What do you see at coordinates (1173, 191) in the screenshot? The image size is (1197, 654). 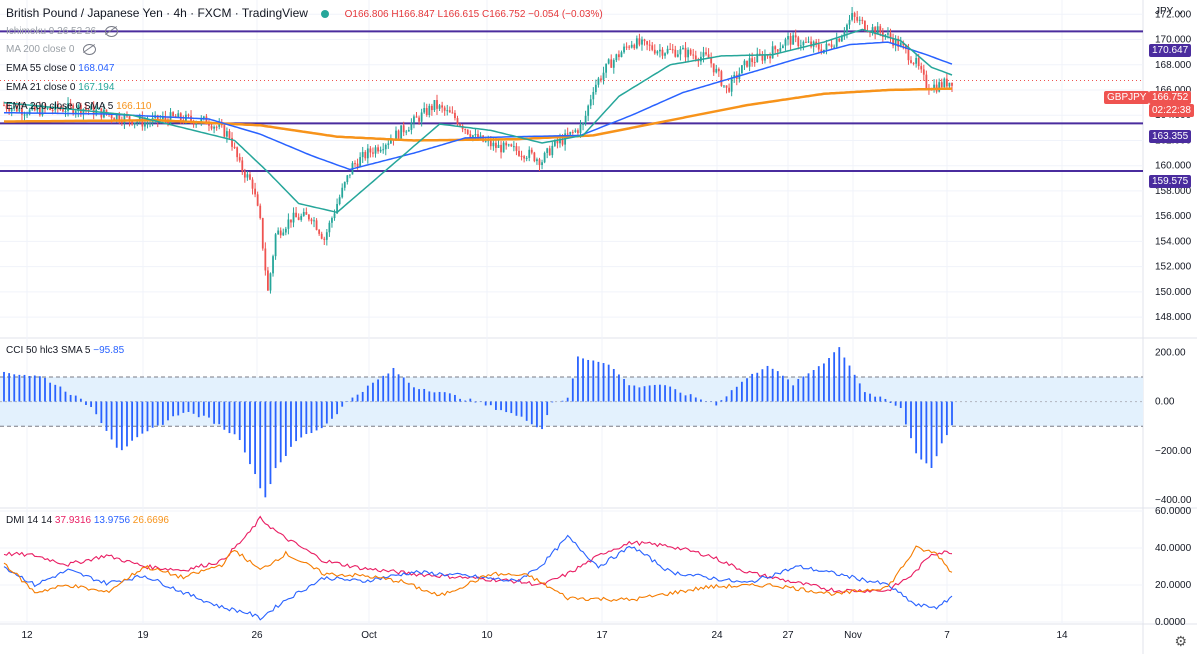 I see `y-tick-label: 158.000` at bounding box center [1173, 191].